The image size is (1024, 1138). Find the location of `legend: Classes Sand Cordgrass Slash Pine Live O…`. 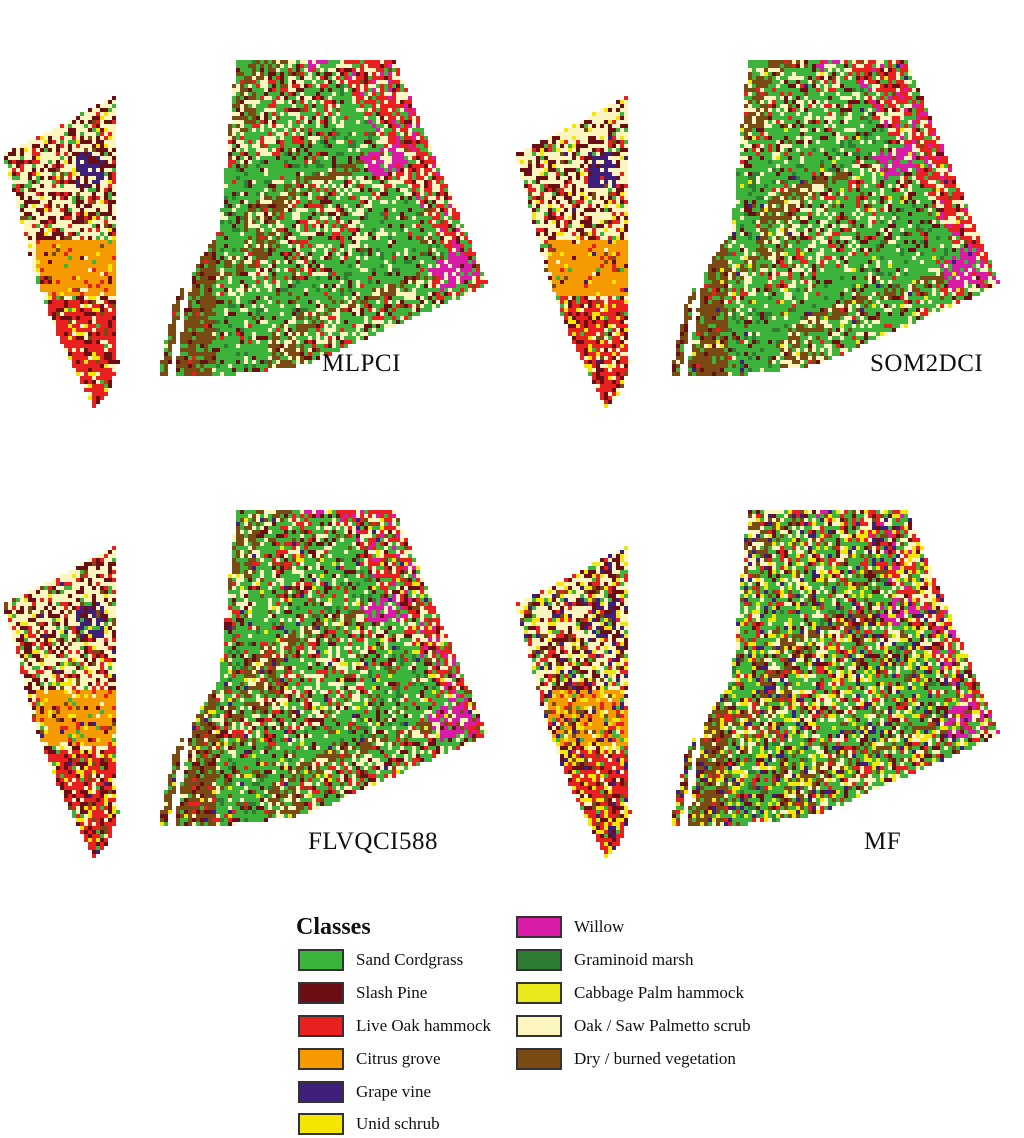

legend: Classes Sand Cordgrass Slash Pine Live O… is located at coordinates (546, 1023).